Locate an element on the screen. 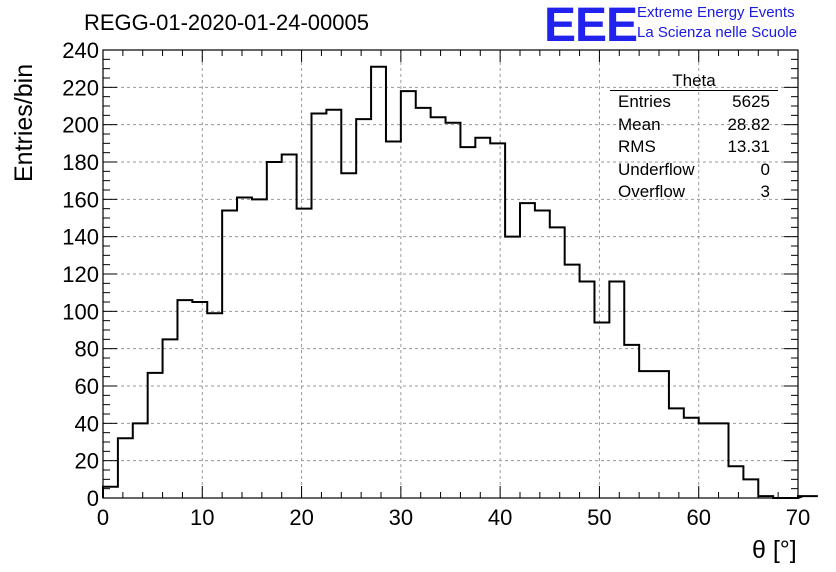 The width and height of the screenshot is (836, 572). stats-title: Theta is located at coordinates (694, 81).